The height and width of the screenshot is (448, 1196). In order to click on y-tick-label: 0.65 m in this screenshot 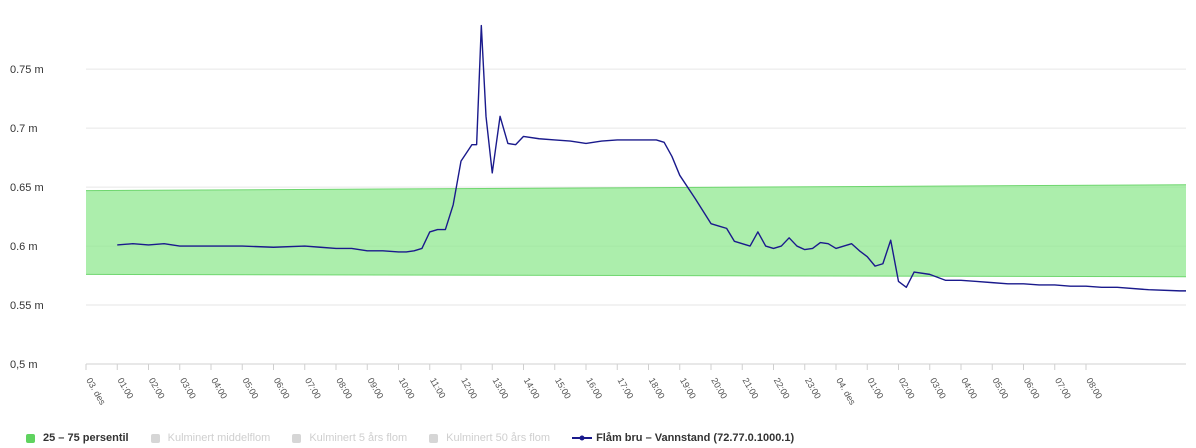, I will do `click(27, 188)`.